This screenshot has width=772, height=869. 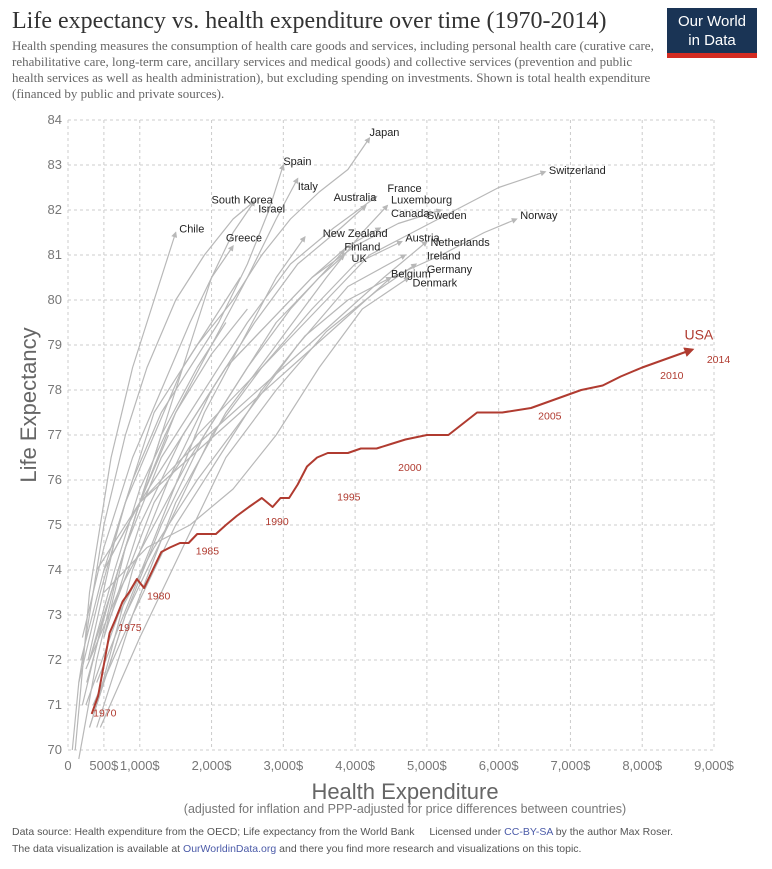 What do you see at coordinates (297, 162) in the screenshot?
I see `country-label: Spain` at bounding box center [297, 162].